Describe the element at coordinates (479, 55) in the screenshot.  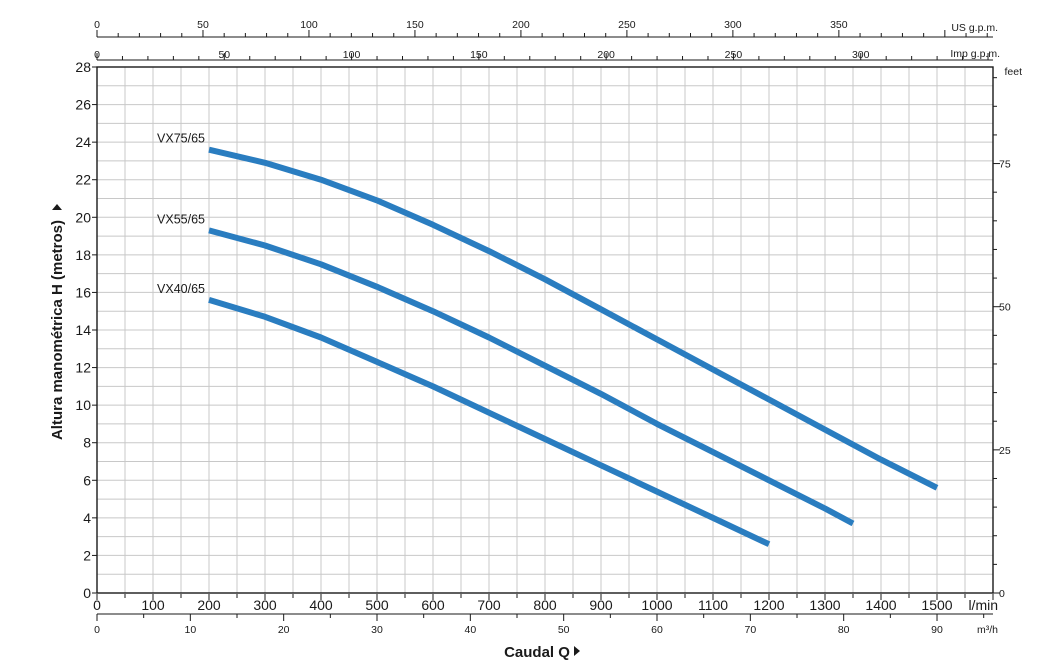
I see `imp-gpm-tick-label: 150` at that location.